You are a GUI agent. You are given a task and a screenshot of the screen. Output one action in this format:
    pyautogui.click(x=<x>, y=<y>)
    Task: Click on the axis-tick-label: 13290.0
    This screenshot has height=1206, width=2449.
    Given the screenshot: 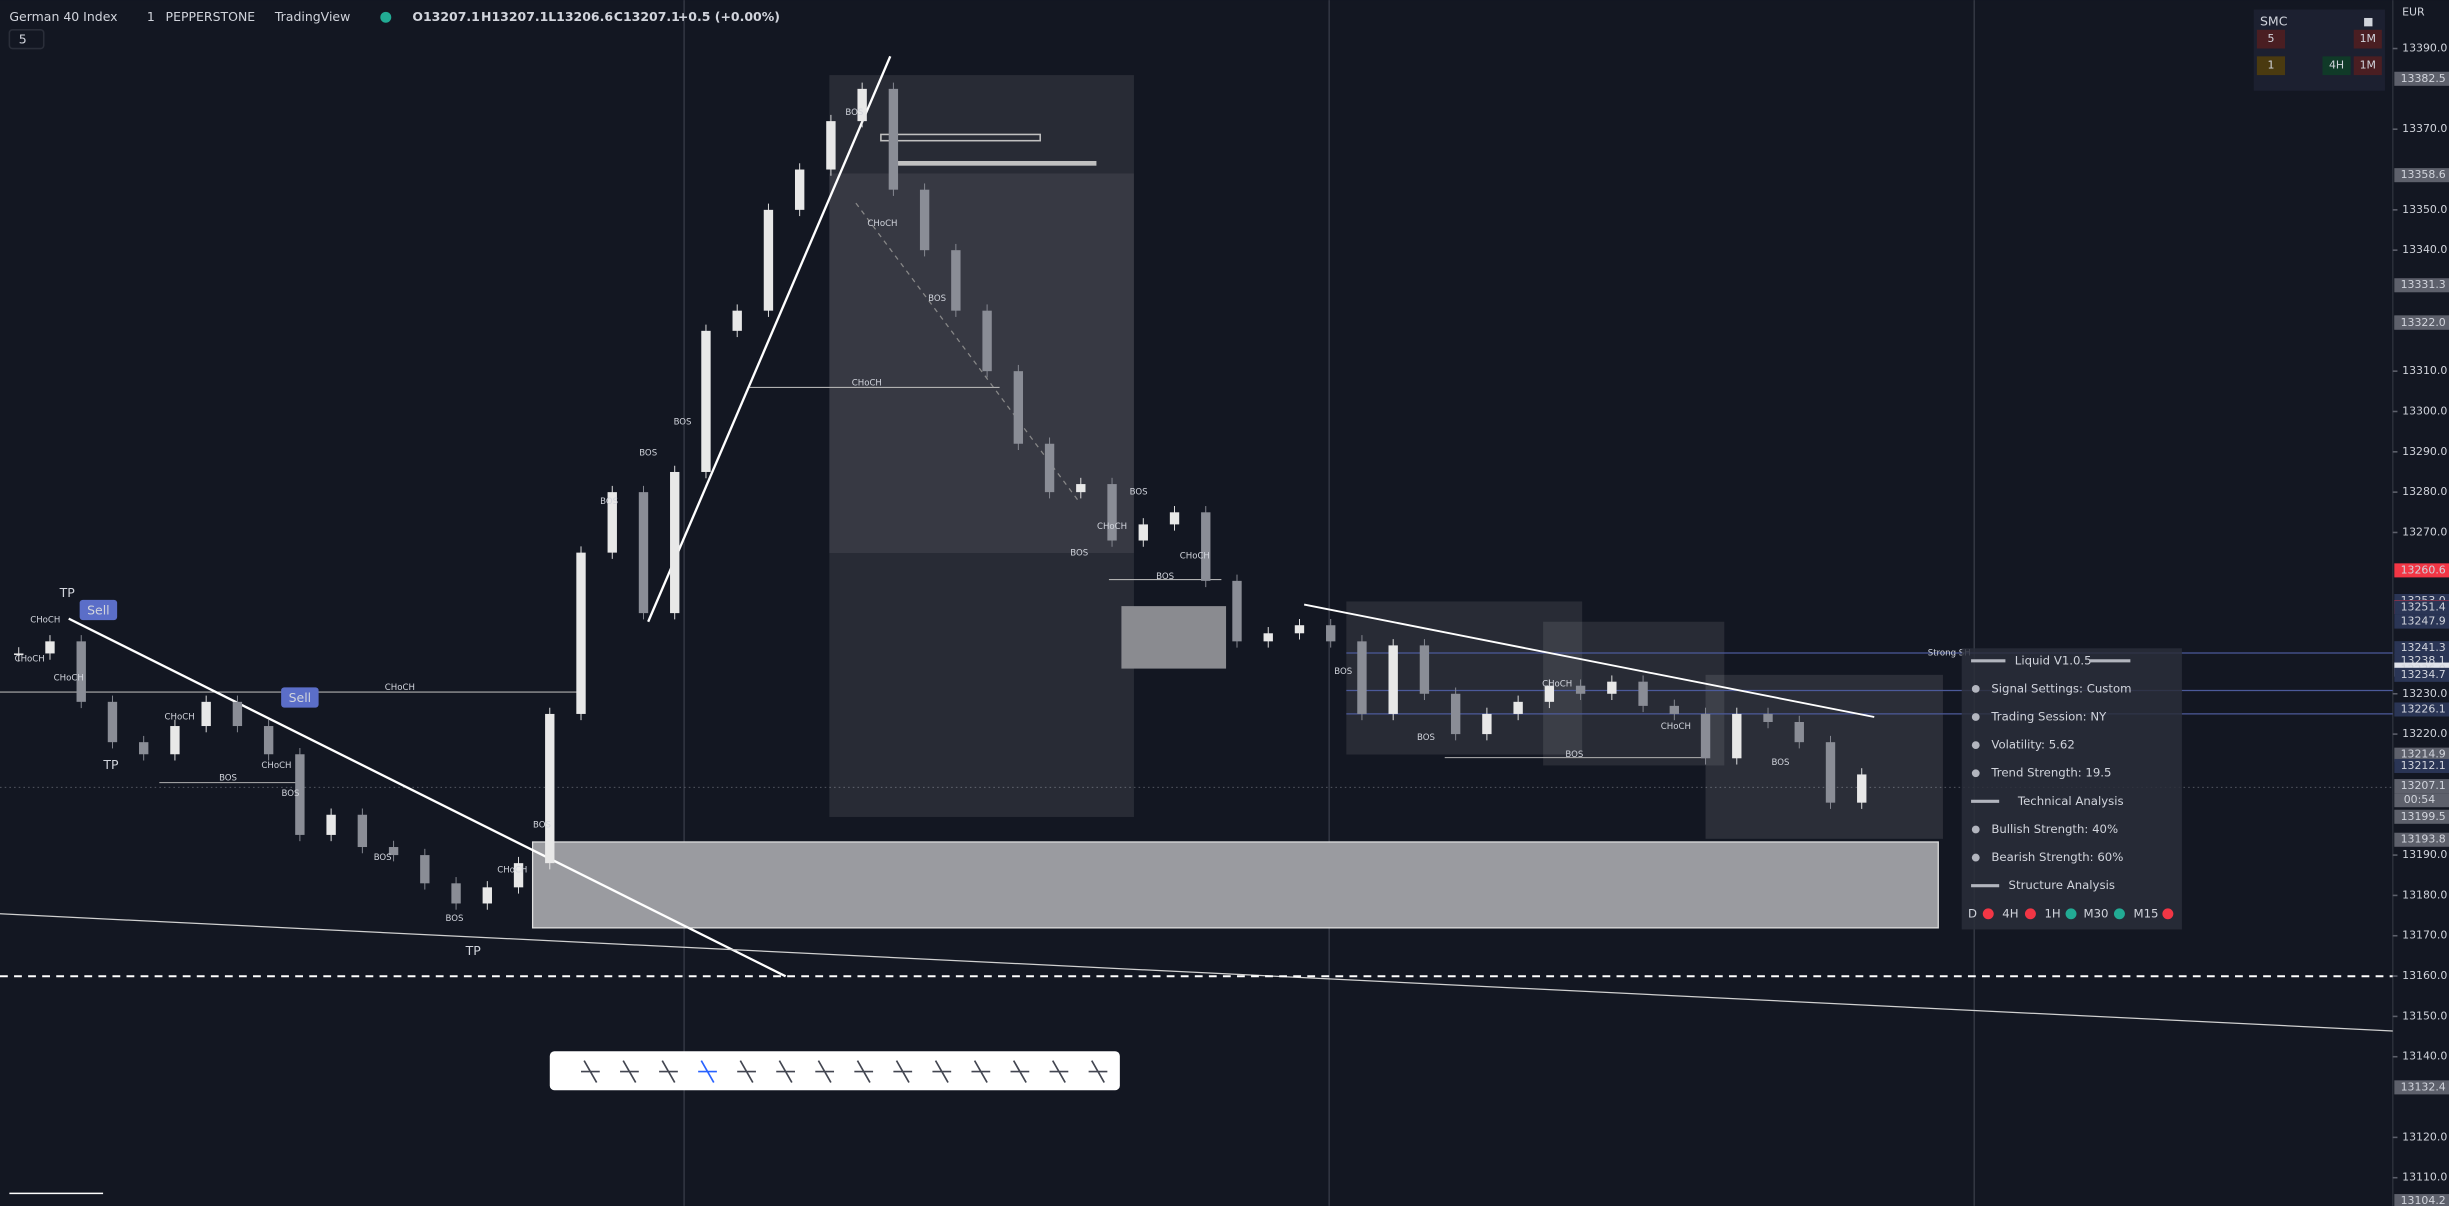 What is the action you would take?
    pyautogui.click(x=2424, y=451)
    